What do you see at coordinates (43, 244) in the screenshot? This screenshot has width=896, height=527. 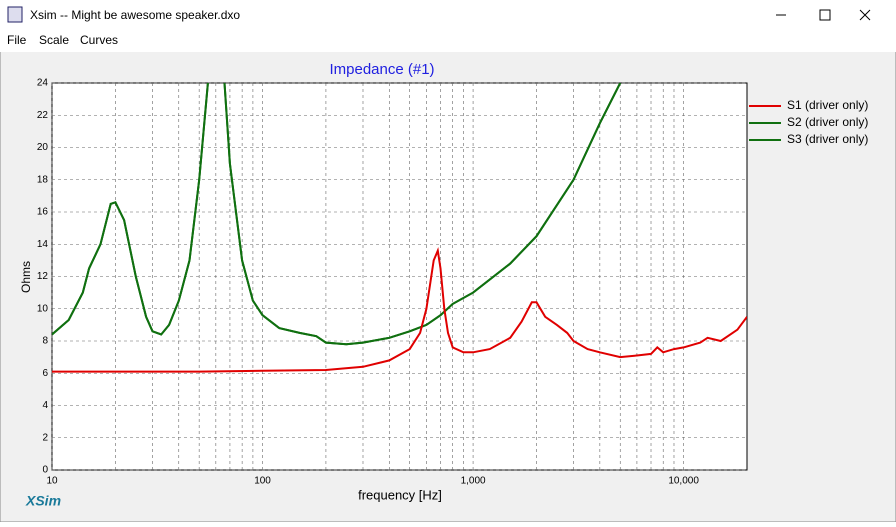 I see `y-tick-label: 14` at bounding box center [43, 244].